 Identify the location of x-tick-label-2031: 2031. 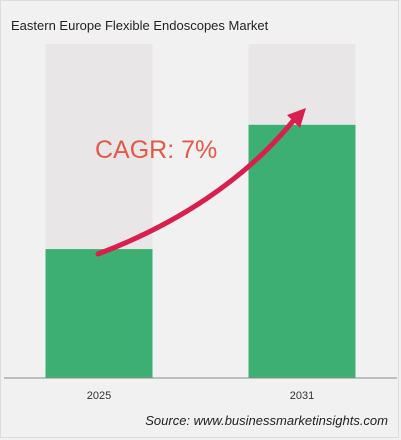
(302, 396).